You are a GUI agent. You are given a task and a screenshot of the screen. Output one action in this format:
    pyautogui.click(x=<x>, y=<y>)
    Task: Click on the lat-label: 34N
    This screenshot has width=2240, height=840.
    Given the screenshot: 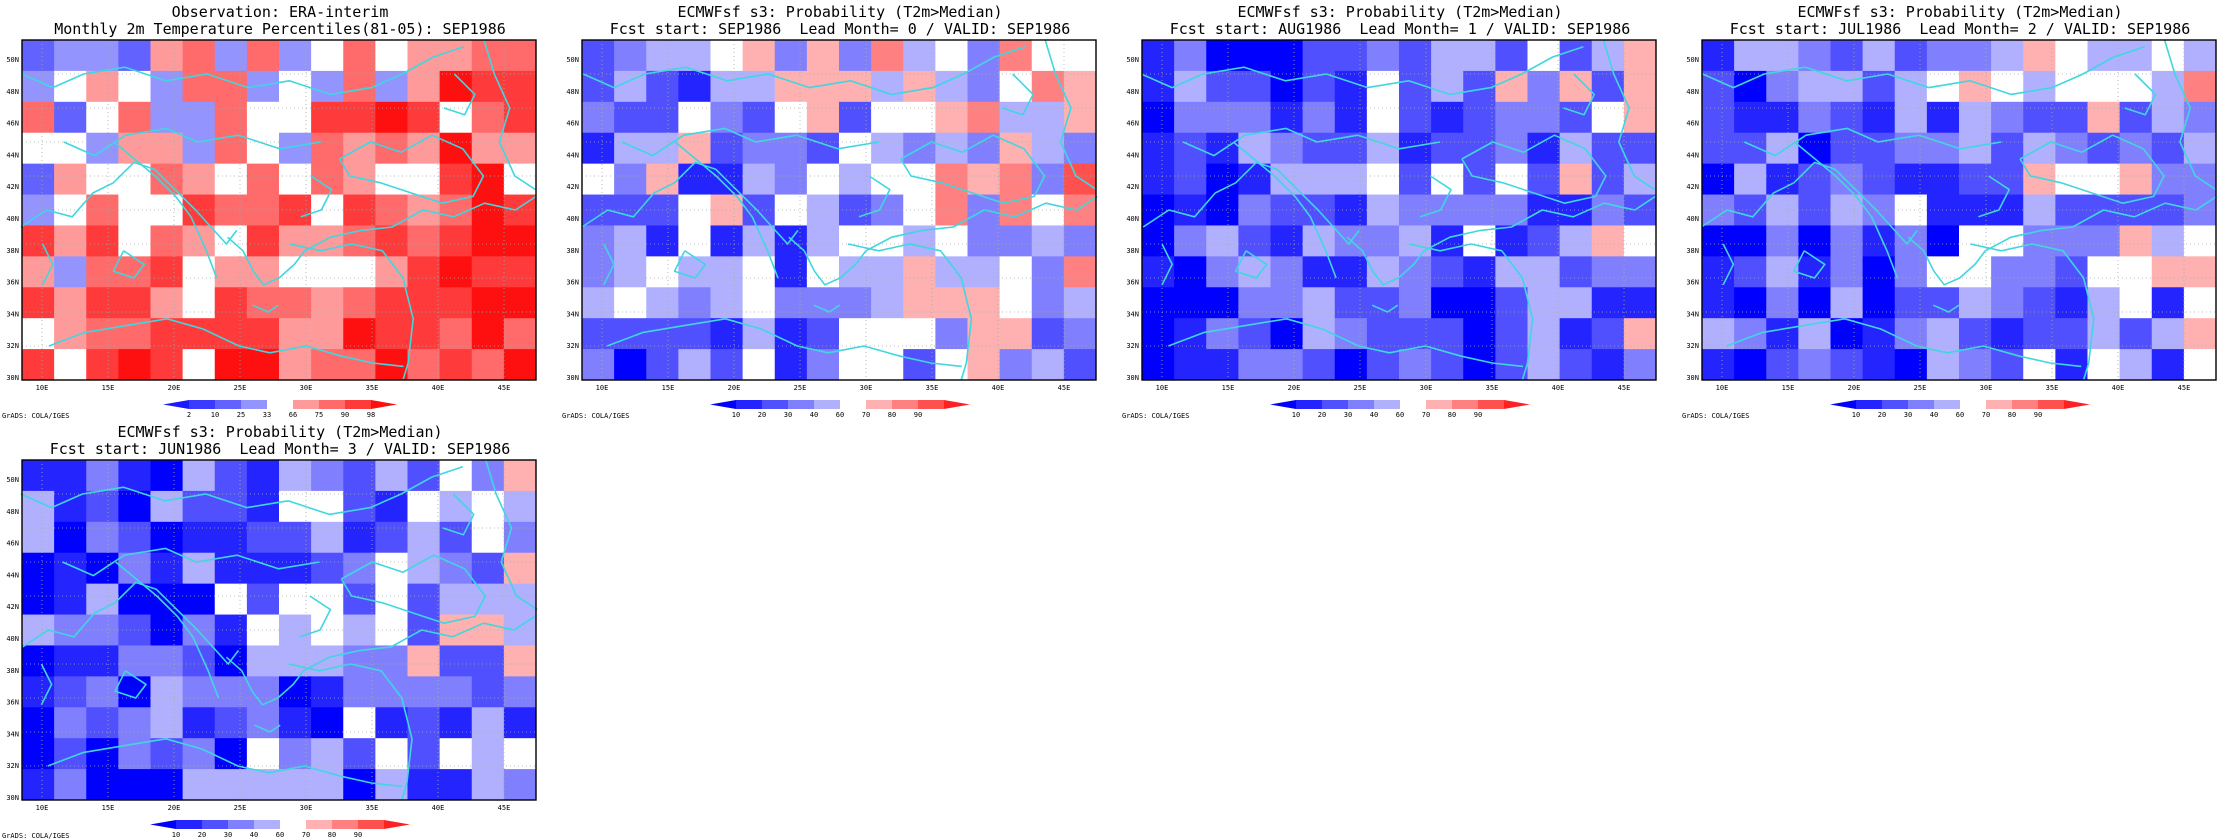 What is the action you would take?
    pyautogui.click(x=572, y=314)
    